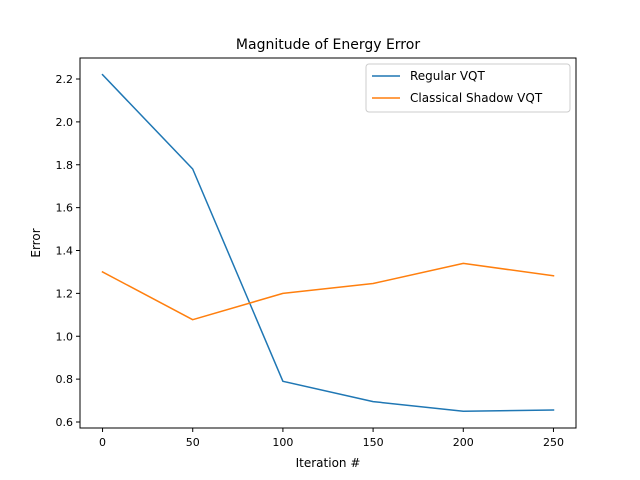 The width and height of the screenshot is (640, 480). What do you see at coordinates (328, 291) in the screenshot?
I see `series-line-classical-shadow-vqt` at bounding box center [328, 291].